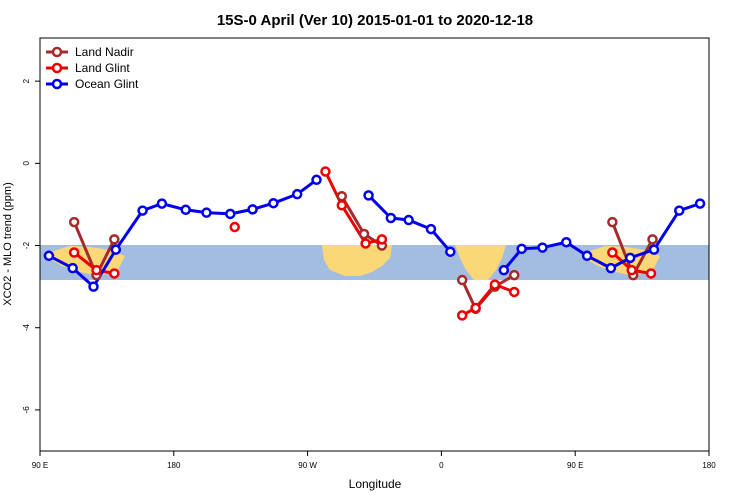 This screenshot has width=750, height=500. Describe the element at coordinates (375, 484) in the screenshot. I see `x-axis-label: Longitude` at that location.